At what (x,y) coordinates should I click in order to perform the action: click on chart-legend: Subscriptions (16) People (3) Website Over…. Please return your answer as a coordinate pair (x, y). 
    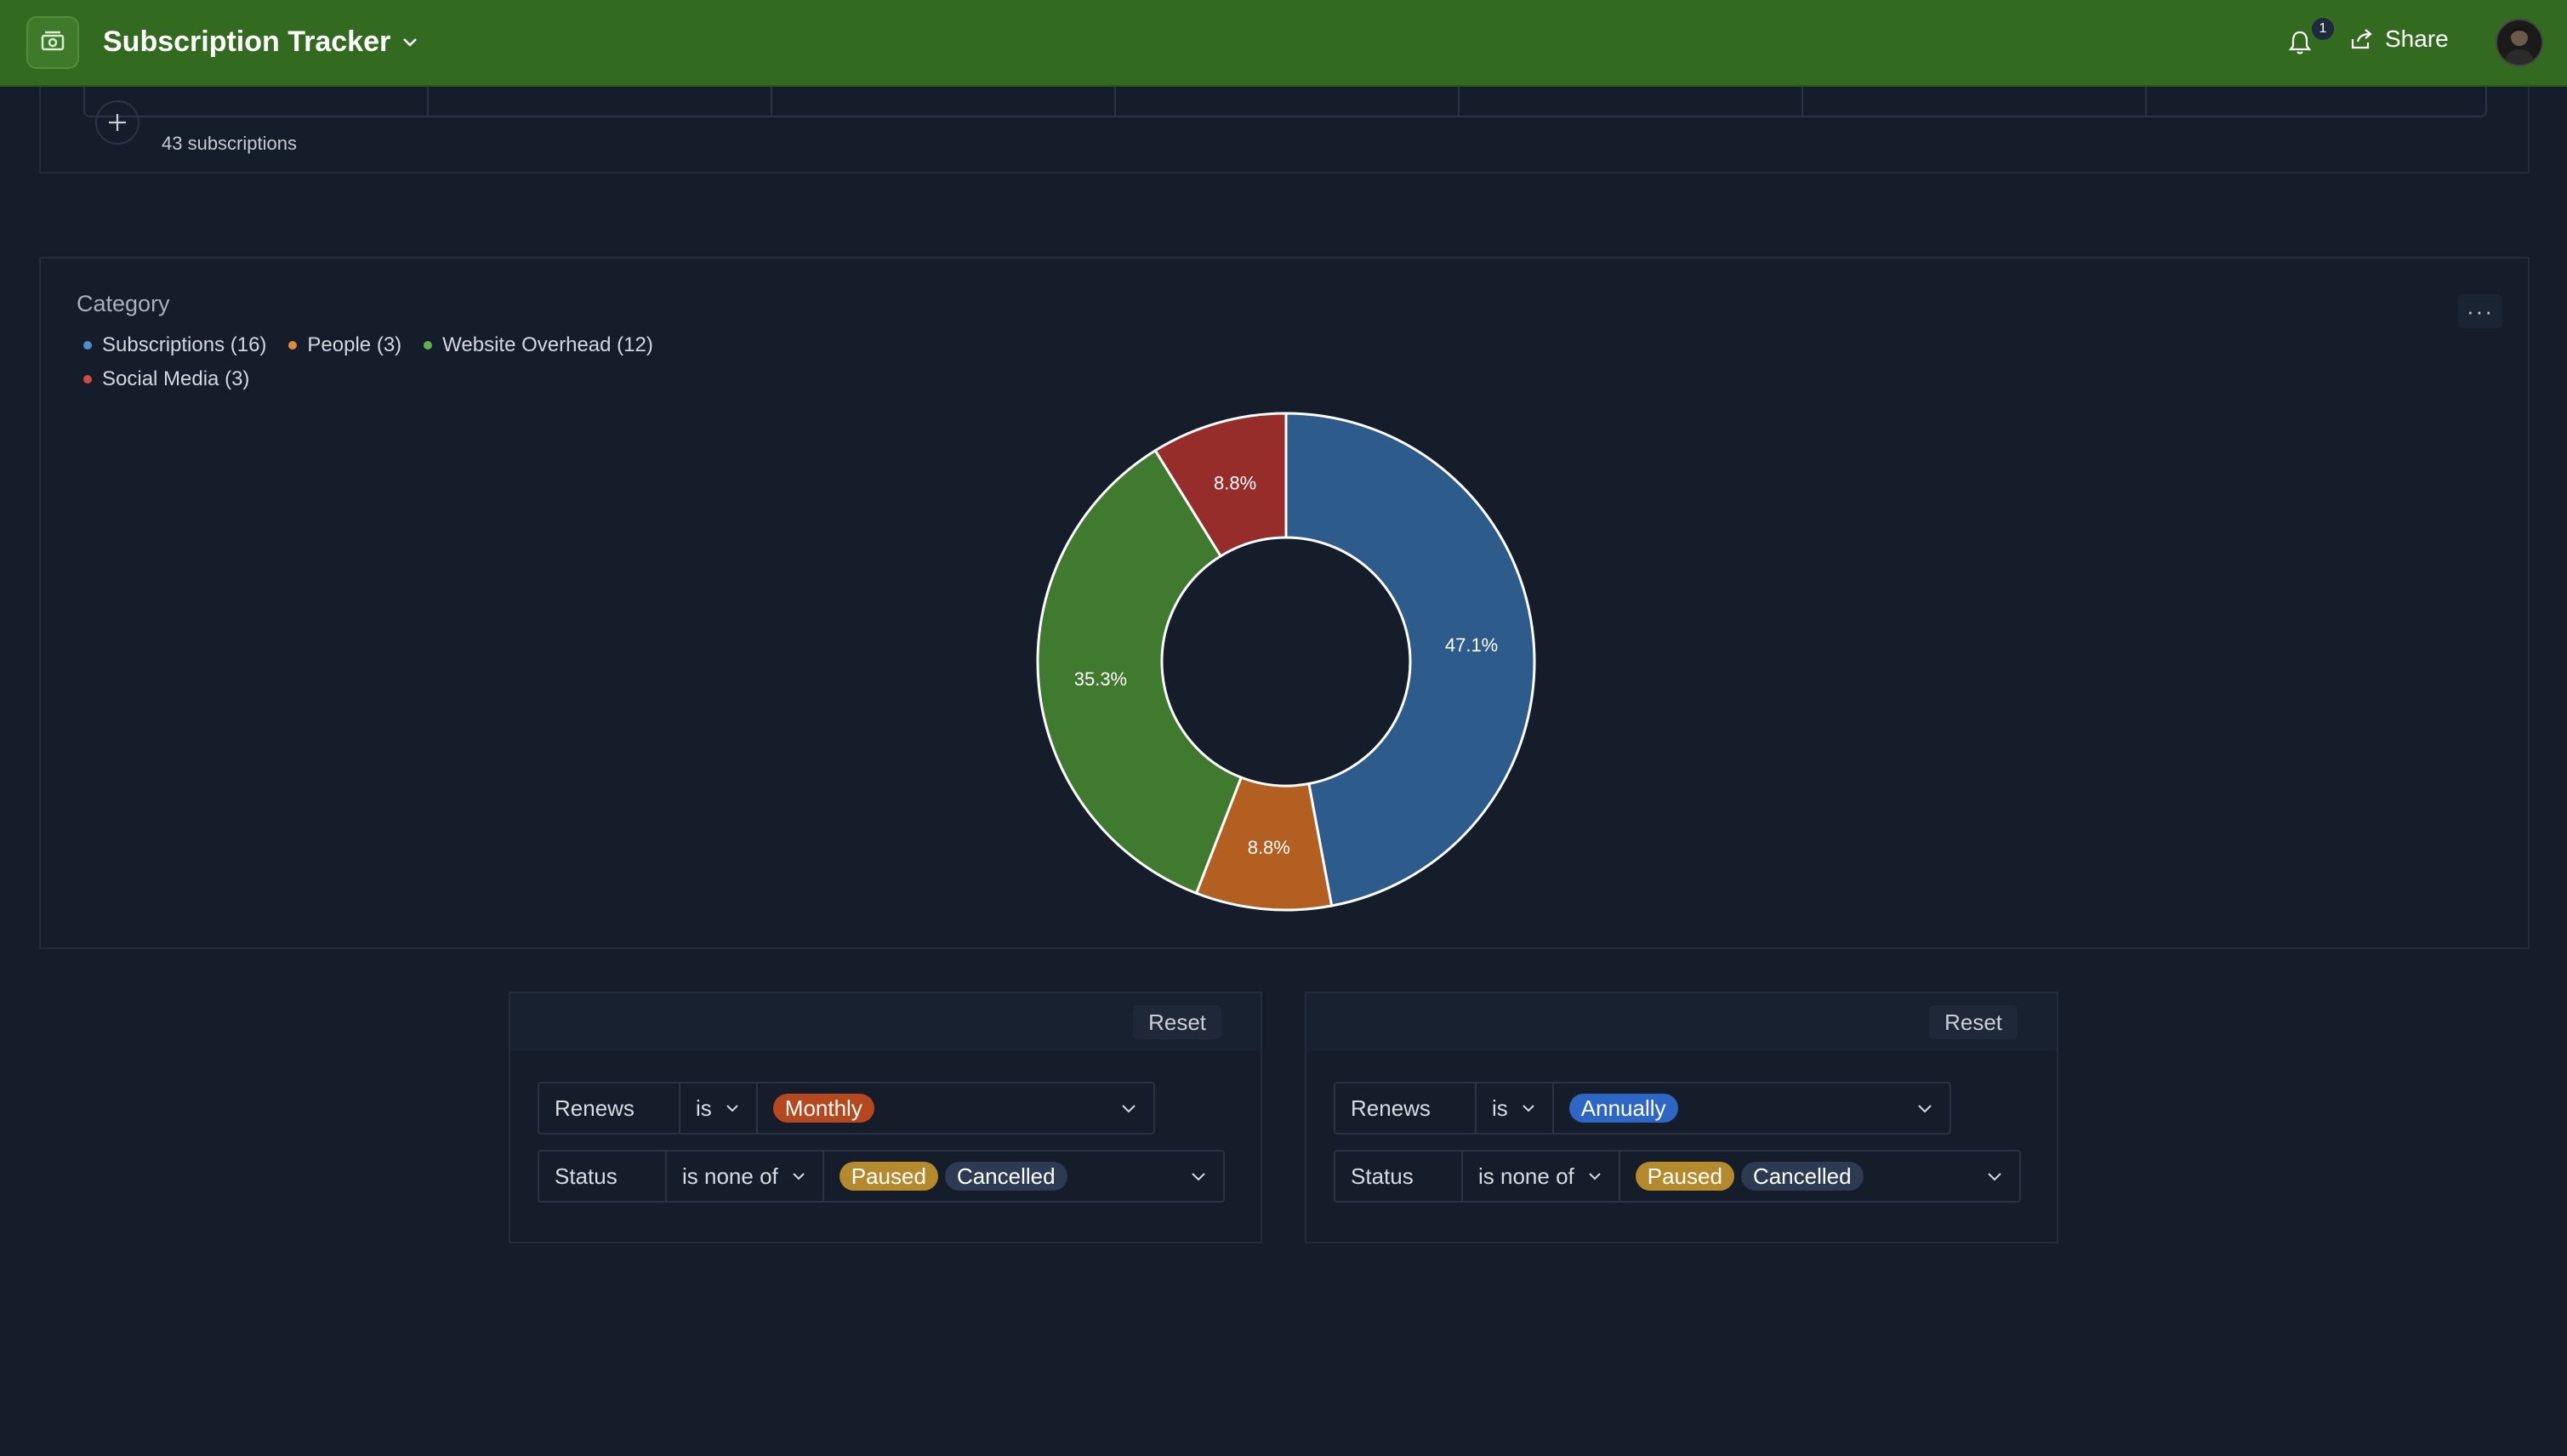
    Looking at the image, I should click on (423, 362).